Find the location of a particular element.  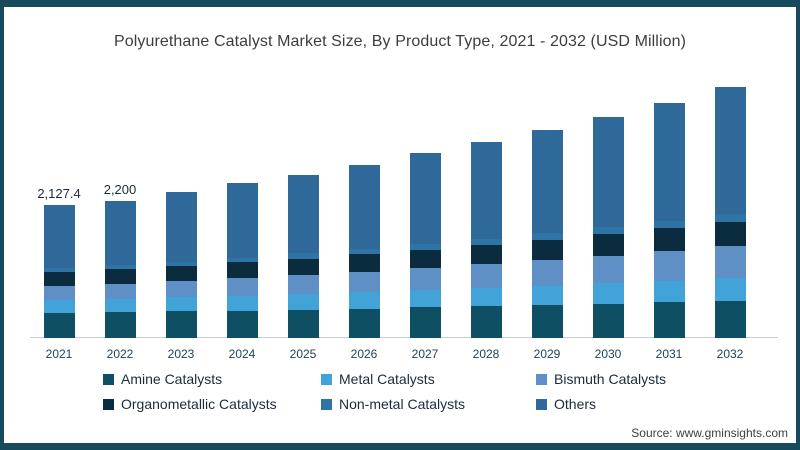

x-axis-label-2024: 2024 is located at coordinates (242, 354).